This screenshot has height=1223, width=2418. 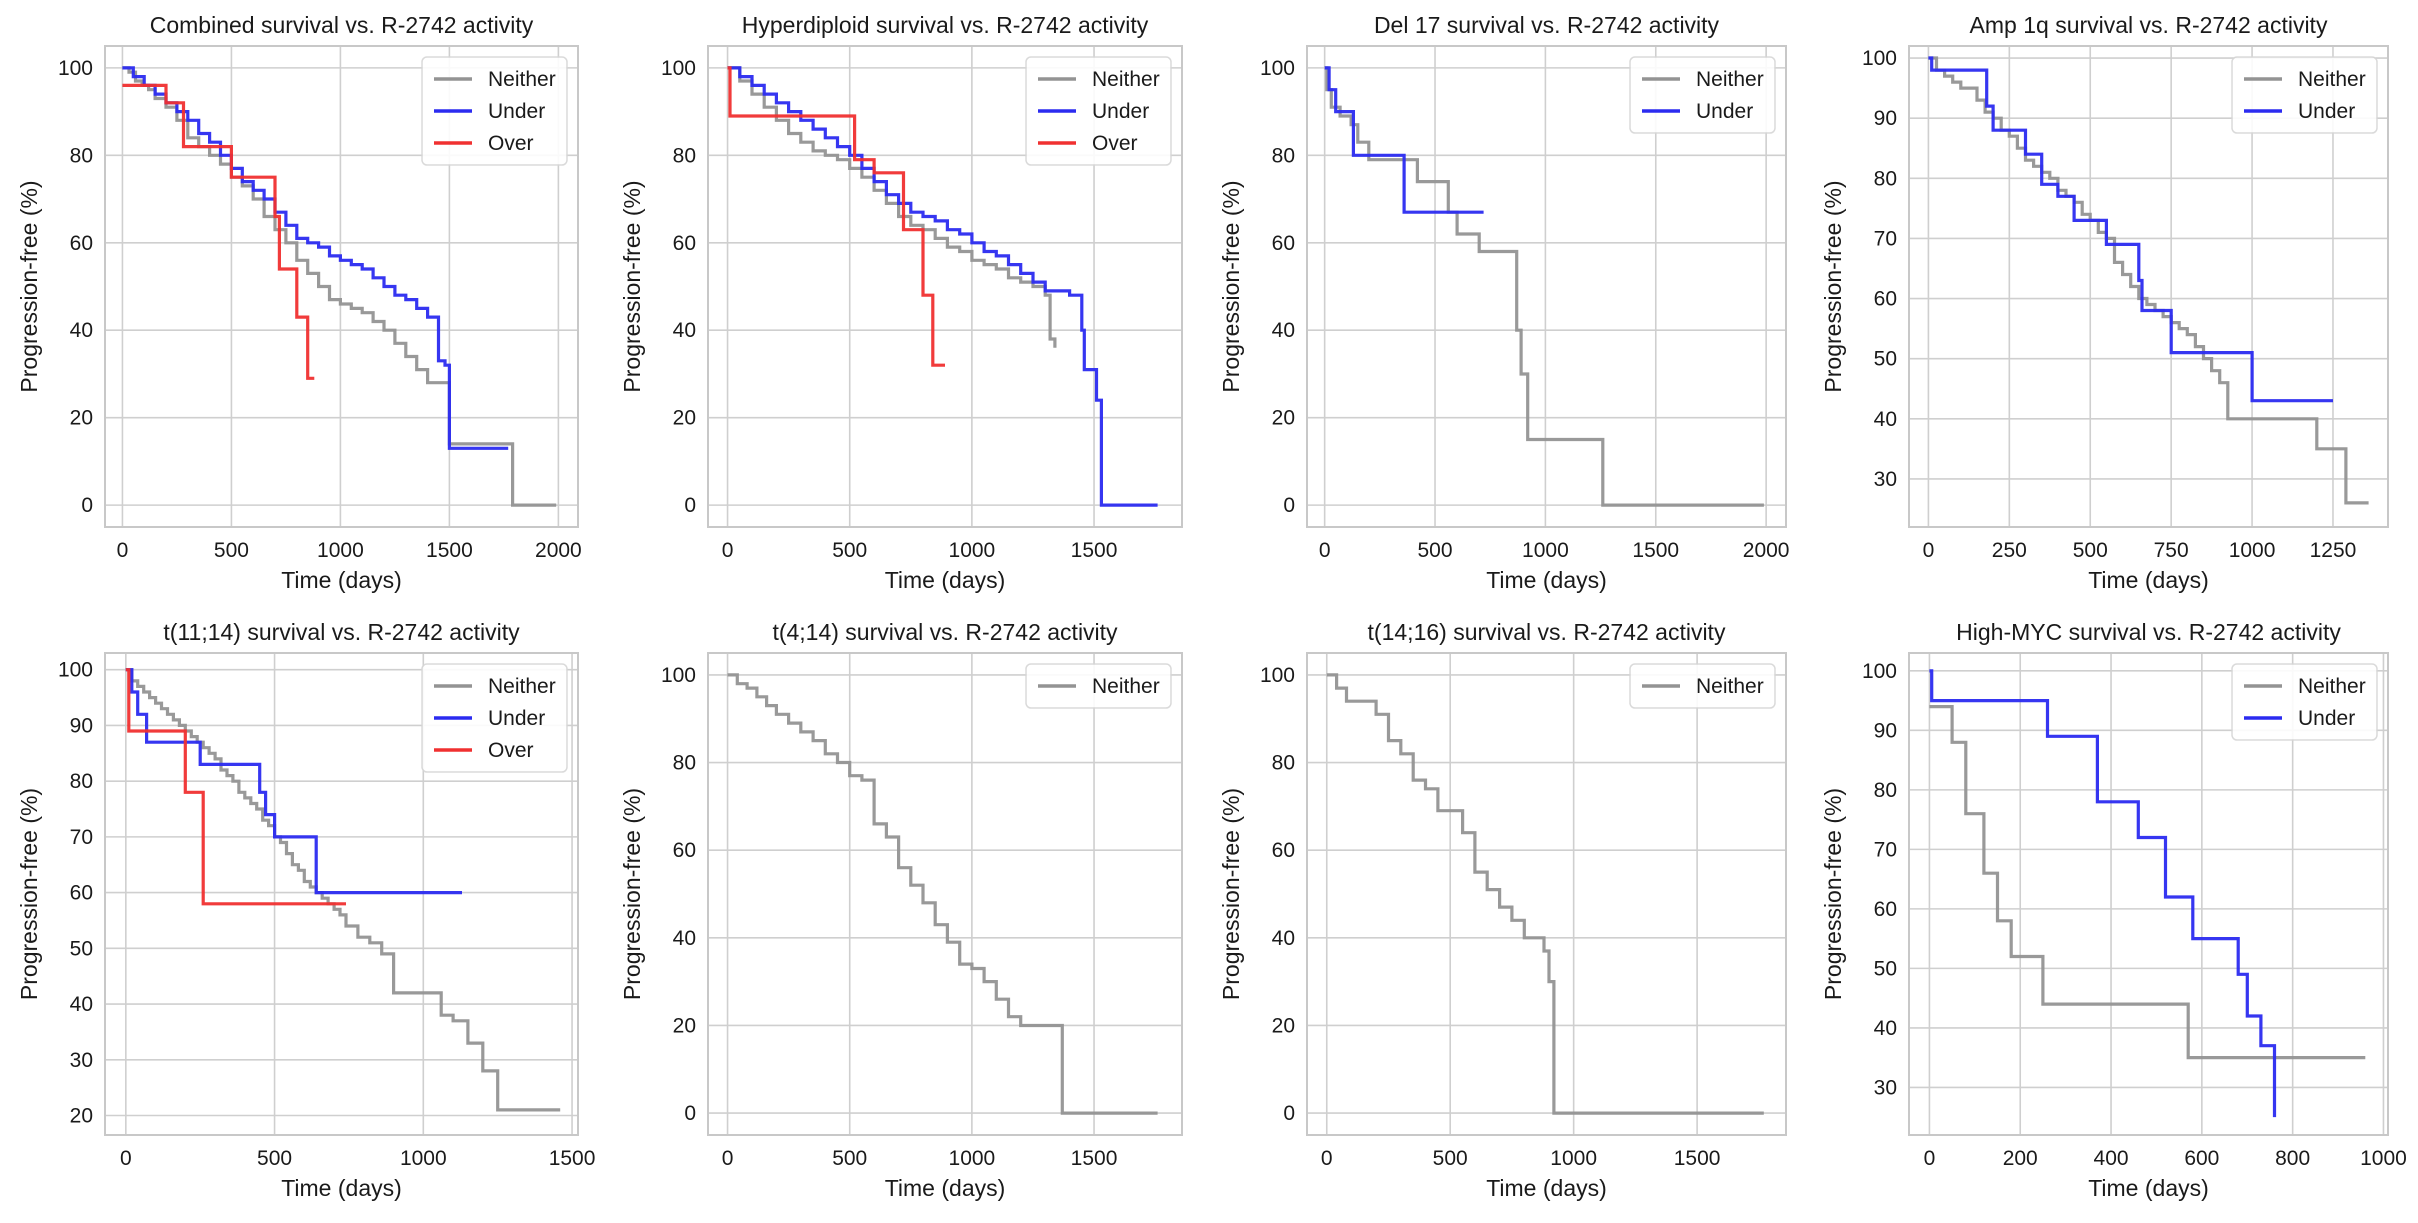 What do you see at coordinates (2009, 550) in the screenshot?
I see `x-tick-label: 250` at bounding box center [2009, 550].